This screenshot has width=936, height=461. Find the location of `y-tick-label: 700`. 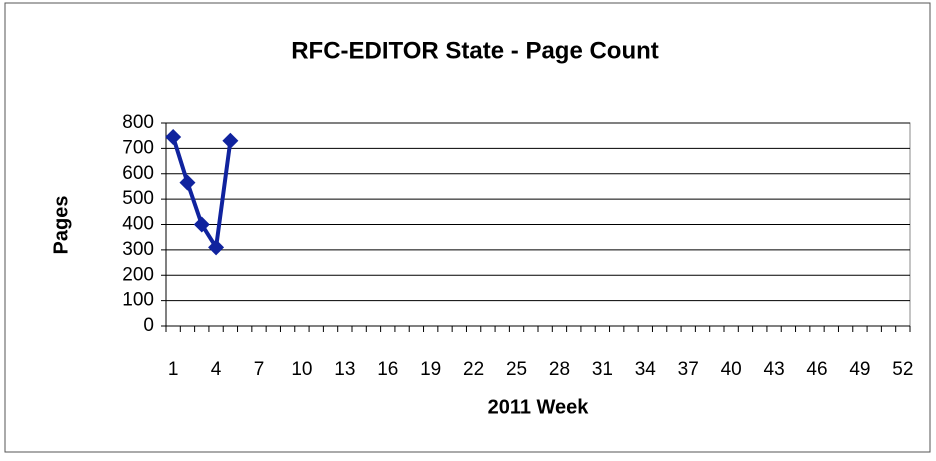

y-tick-label: 700 is located at coordinates (138, 147).